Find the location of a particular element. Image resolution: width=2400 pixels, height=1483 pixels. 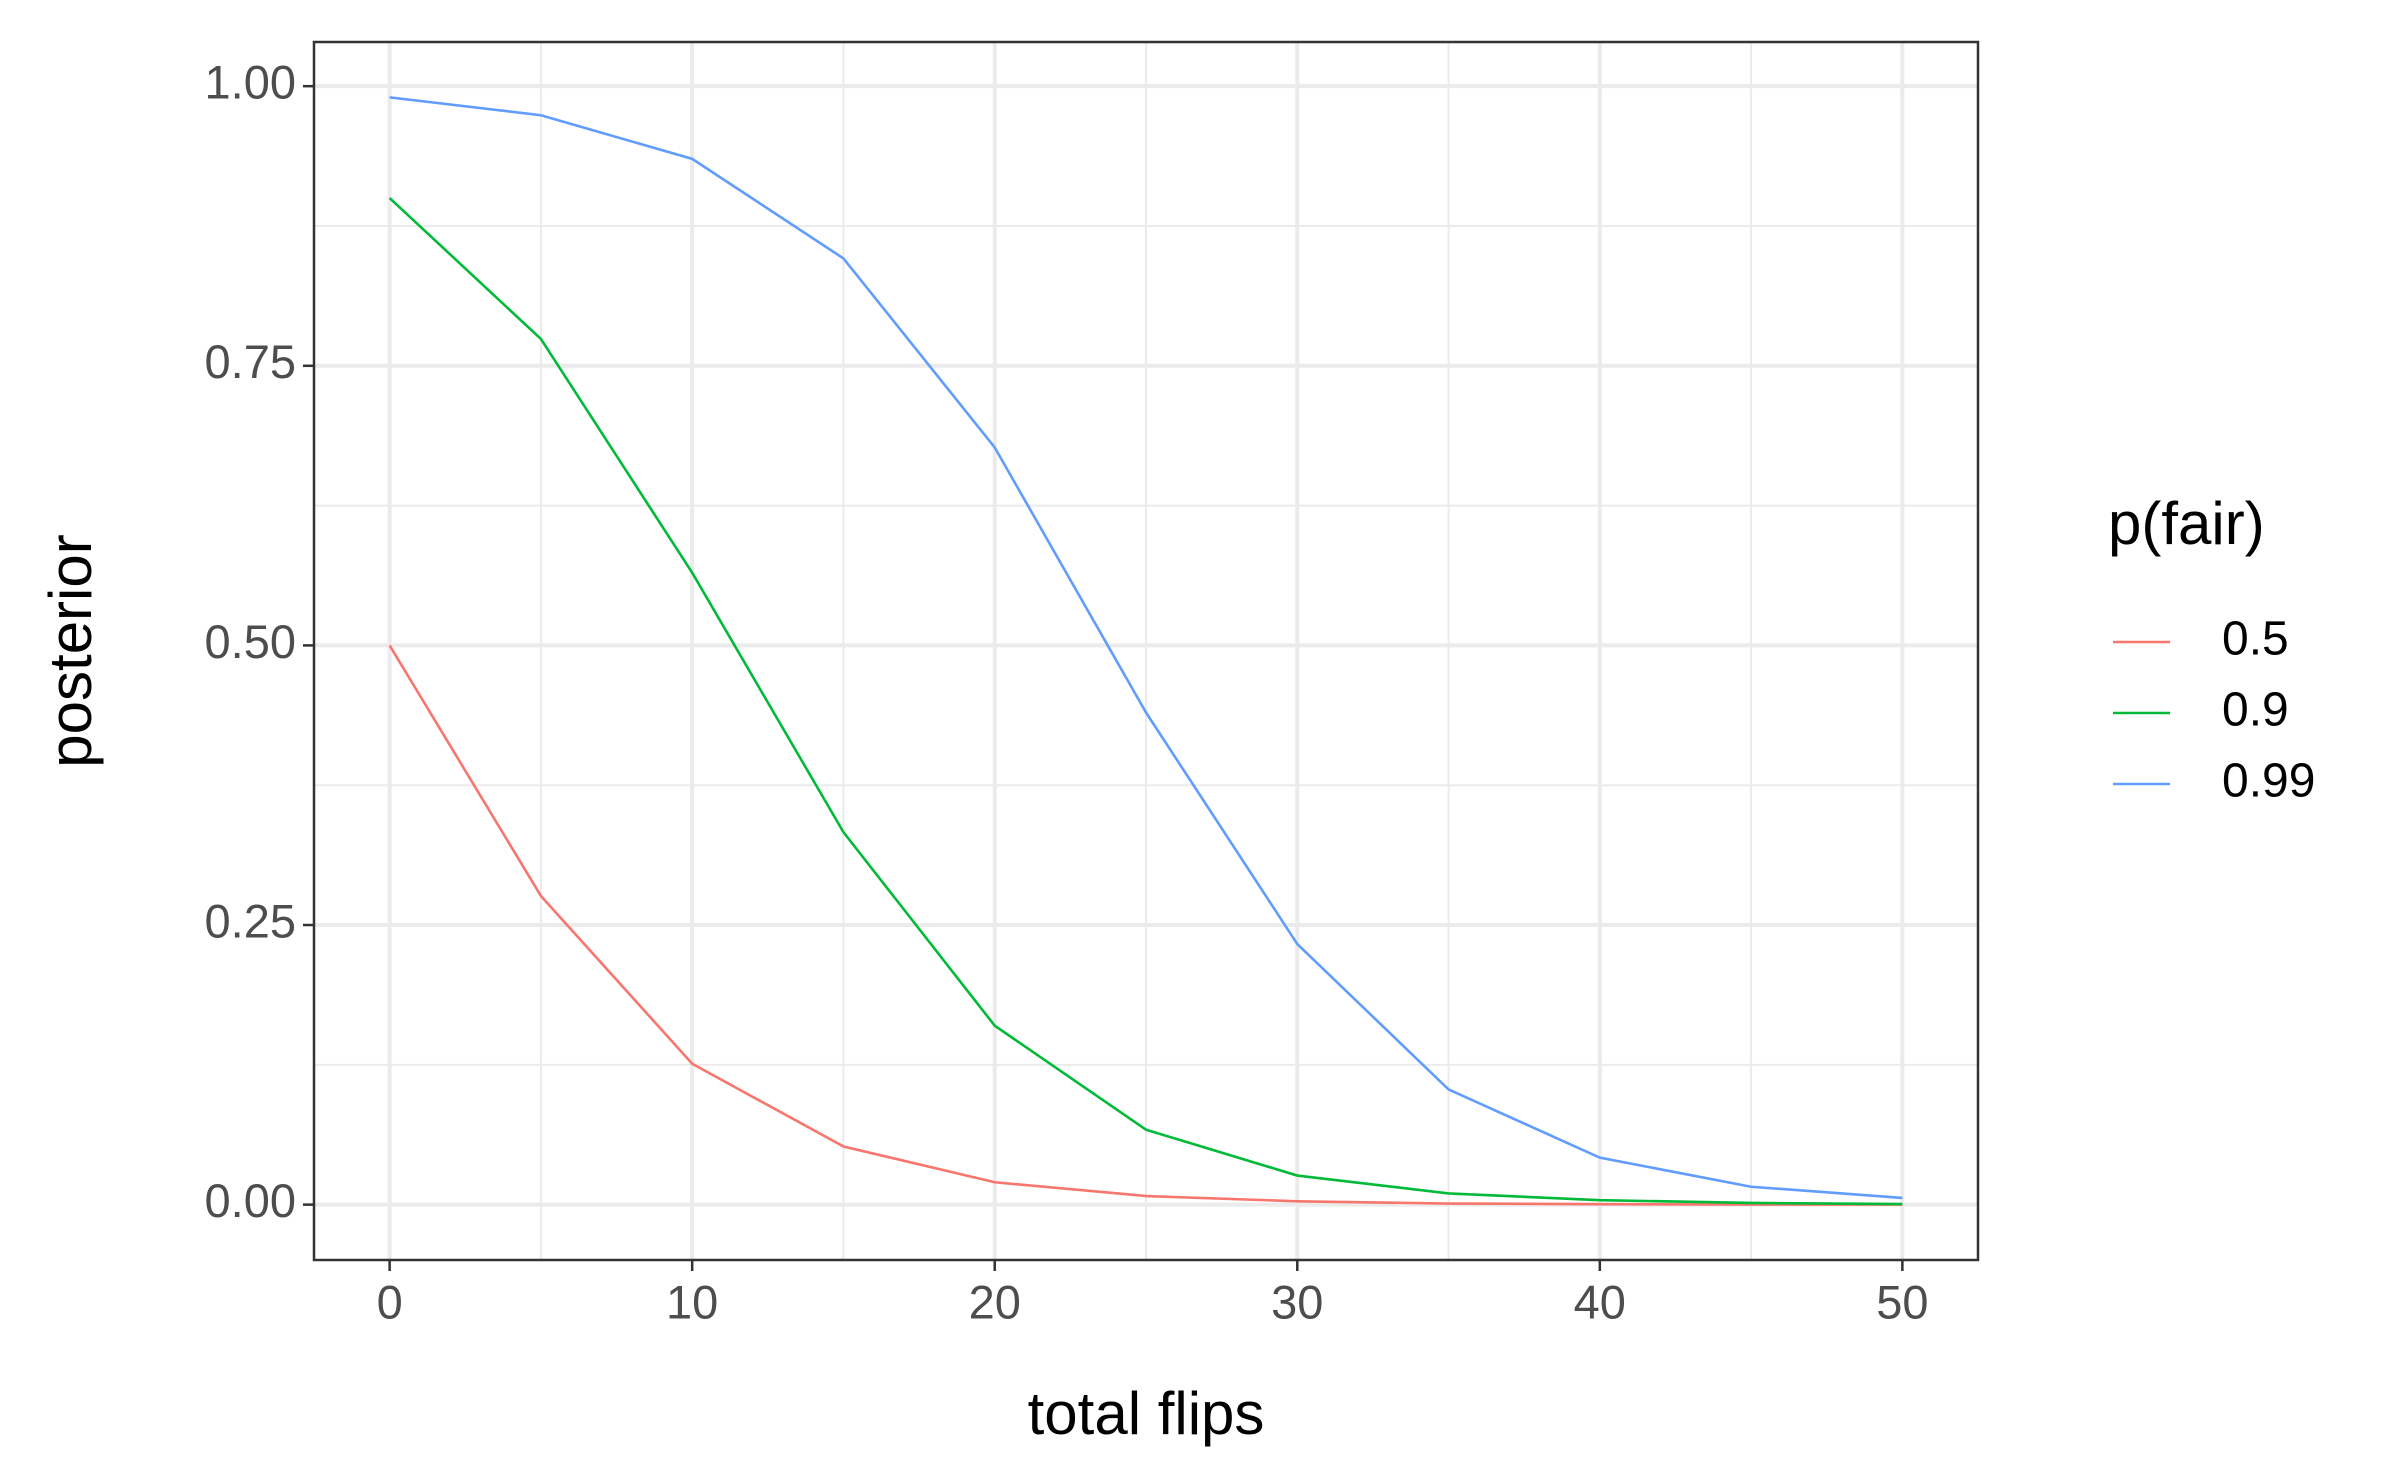

legend-label: 0.5 is located at coordinates (2255, 639).